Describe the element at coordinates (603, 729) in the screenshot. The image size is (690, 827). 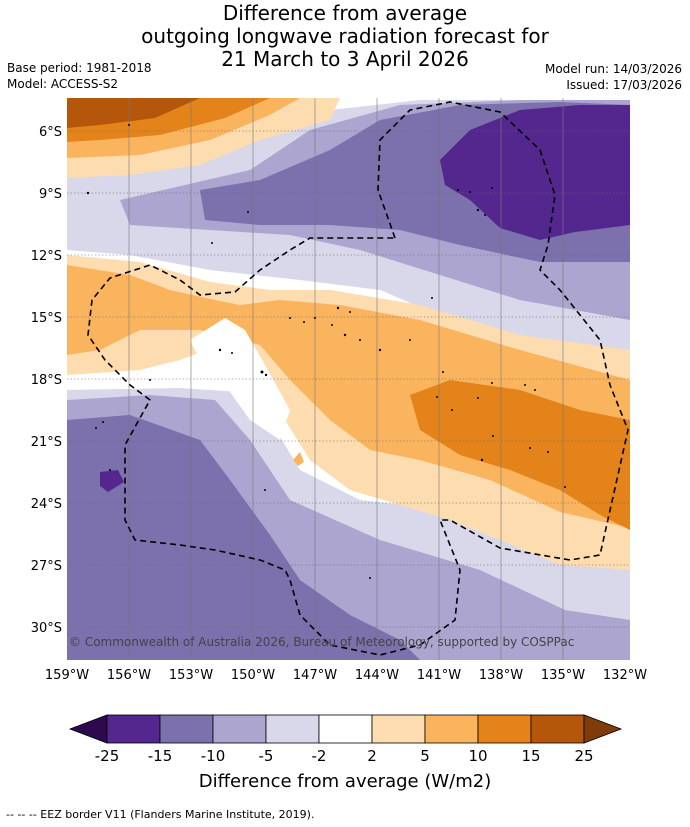
I see `colorbar-extend-high` at that location.